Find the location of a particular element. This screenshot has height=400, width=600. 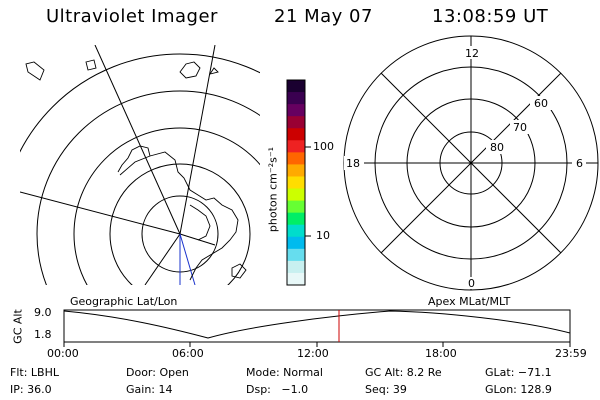

mlt-label-0: 0 is located at coordinates (471, 283).